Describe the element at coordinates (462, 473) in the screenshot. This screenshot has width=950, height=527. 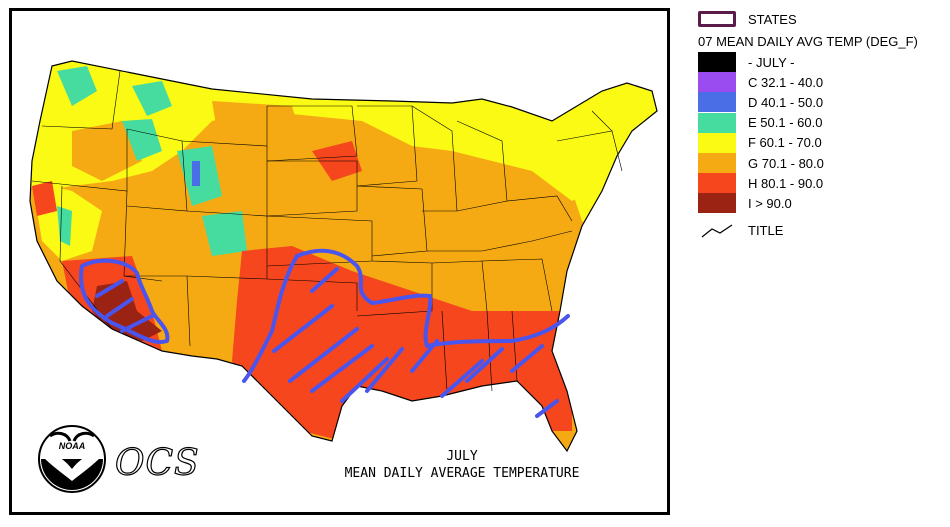
I see `caption-title: MEAN DAILY AVERAGE TEMPERATURE` at that location.